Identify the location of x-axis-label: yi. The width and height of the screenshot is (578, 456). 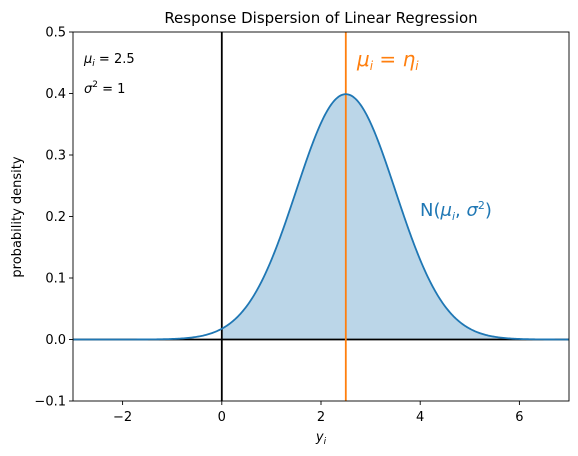
(321, 438).